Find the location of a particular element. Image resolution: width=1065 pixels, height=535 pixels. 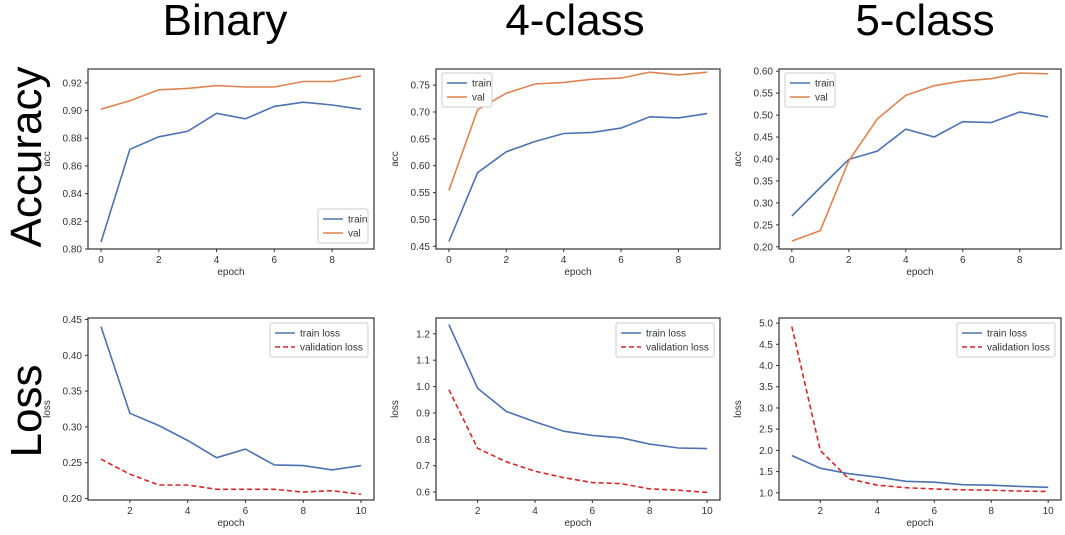

binary-loss-legend-label: validation loss is located at coordinates (331, 348).